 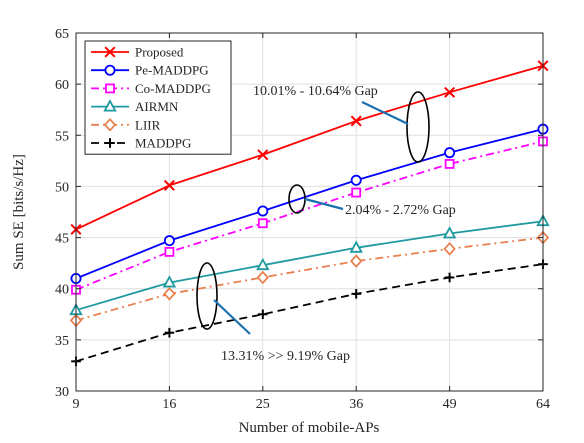 I want to click on gap-annotation: 13.31% >> 9.19% Gap, so click(x=273, y=313).